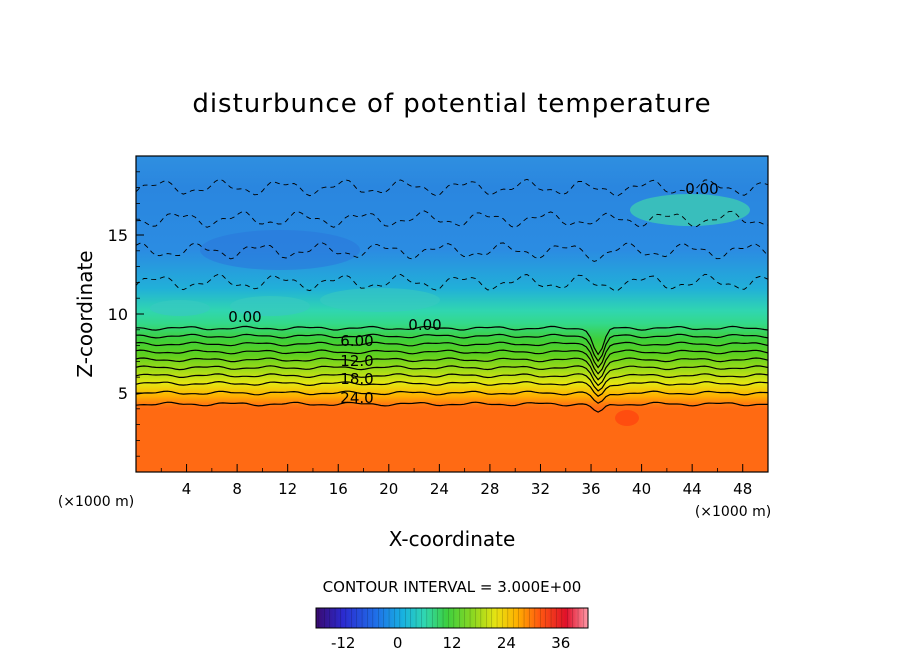 This screenshot has width=904, height=654. Describe the element at coordinates (590, 489) in the screenshot. I see `x-tick-label: 36` at that location.